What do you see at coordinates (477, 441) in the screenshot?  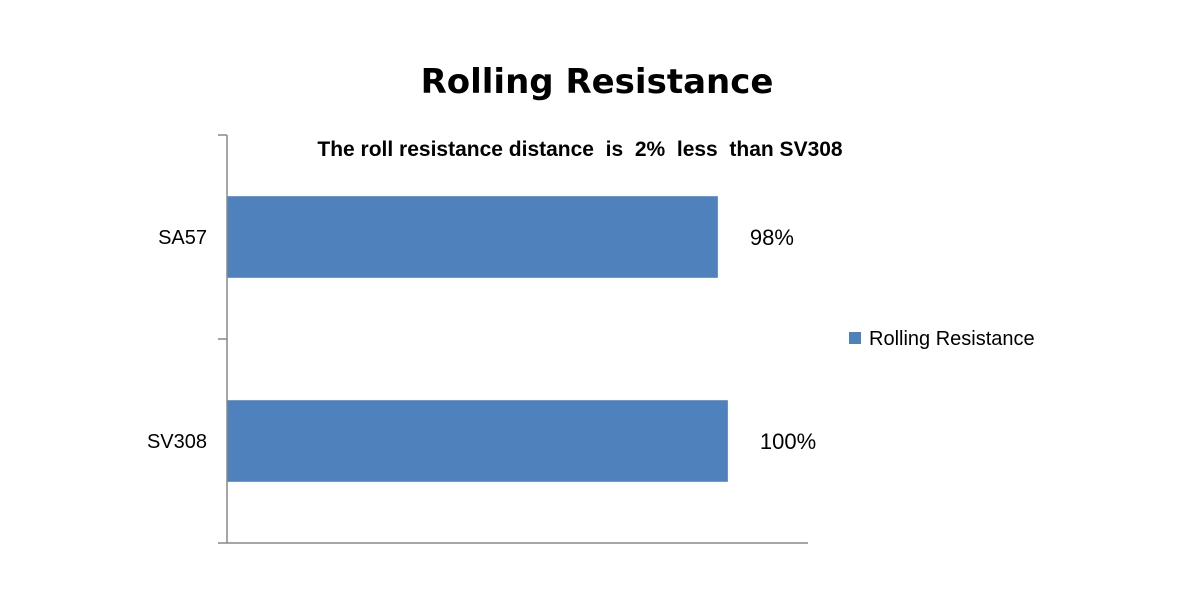 I see `bar-sv308` at bounding box center [477, 441].